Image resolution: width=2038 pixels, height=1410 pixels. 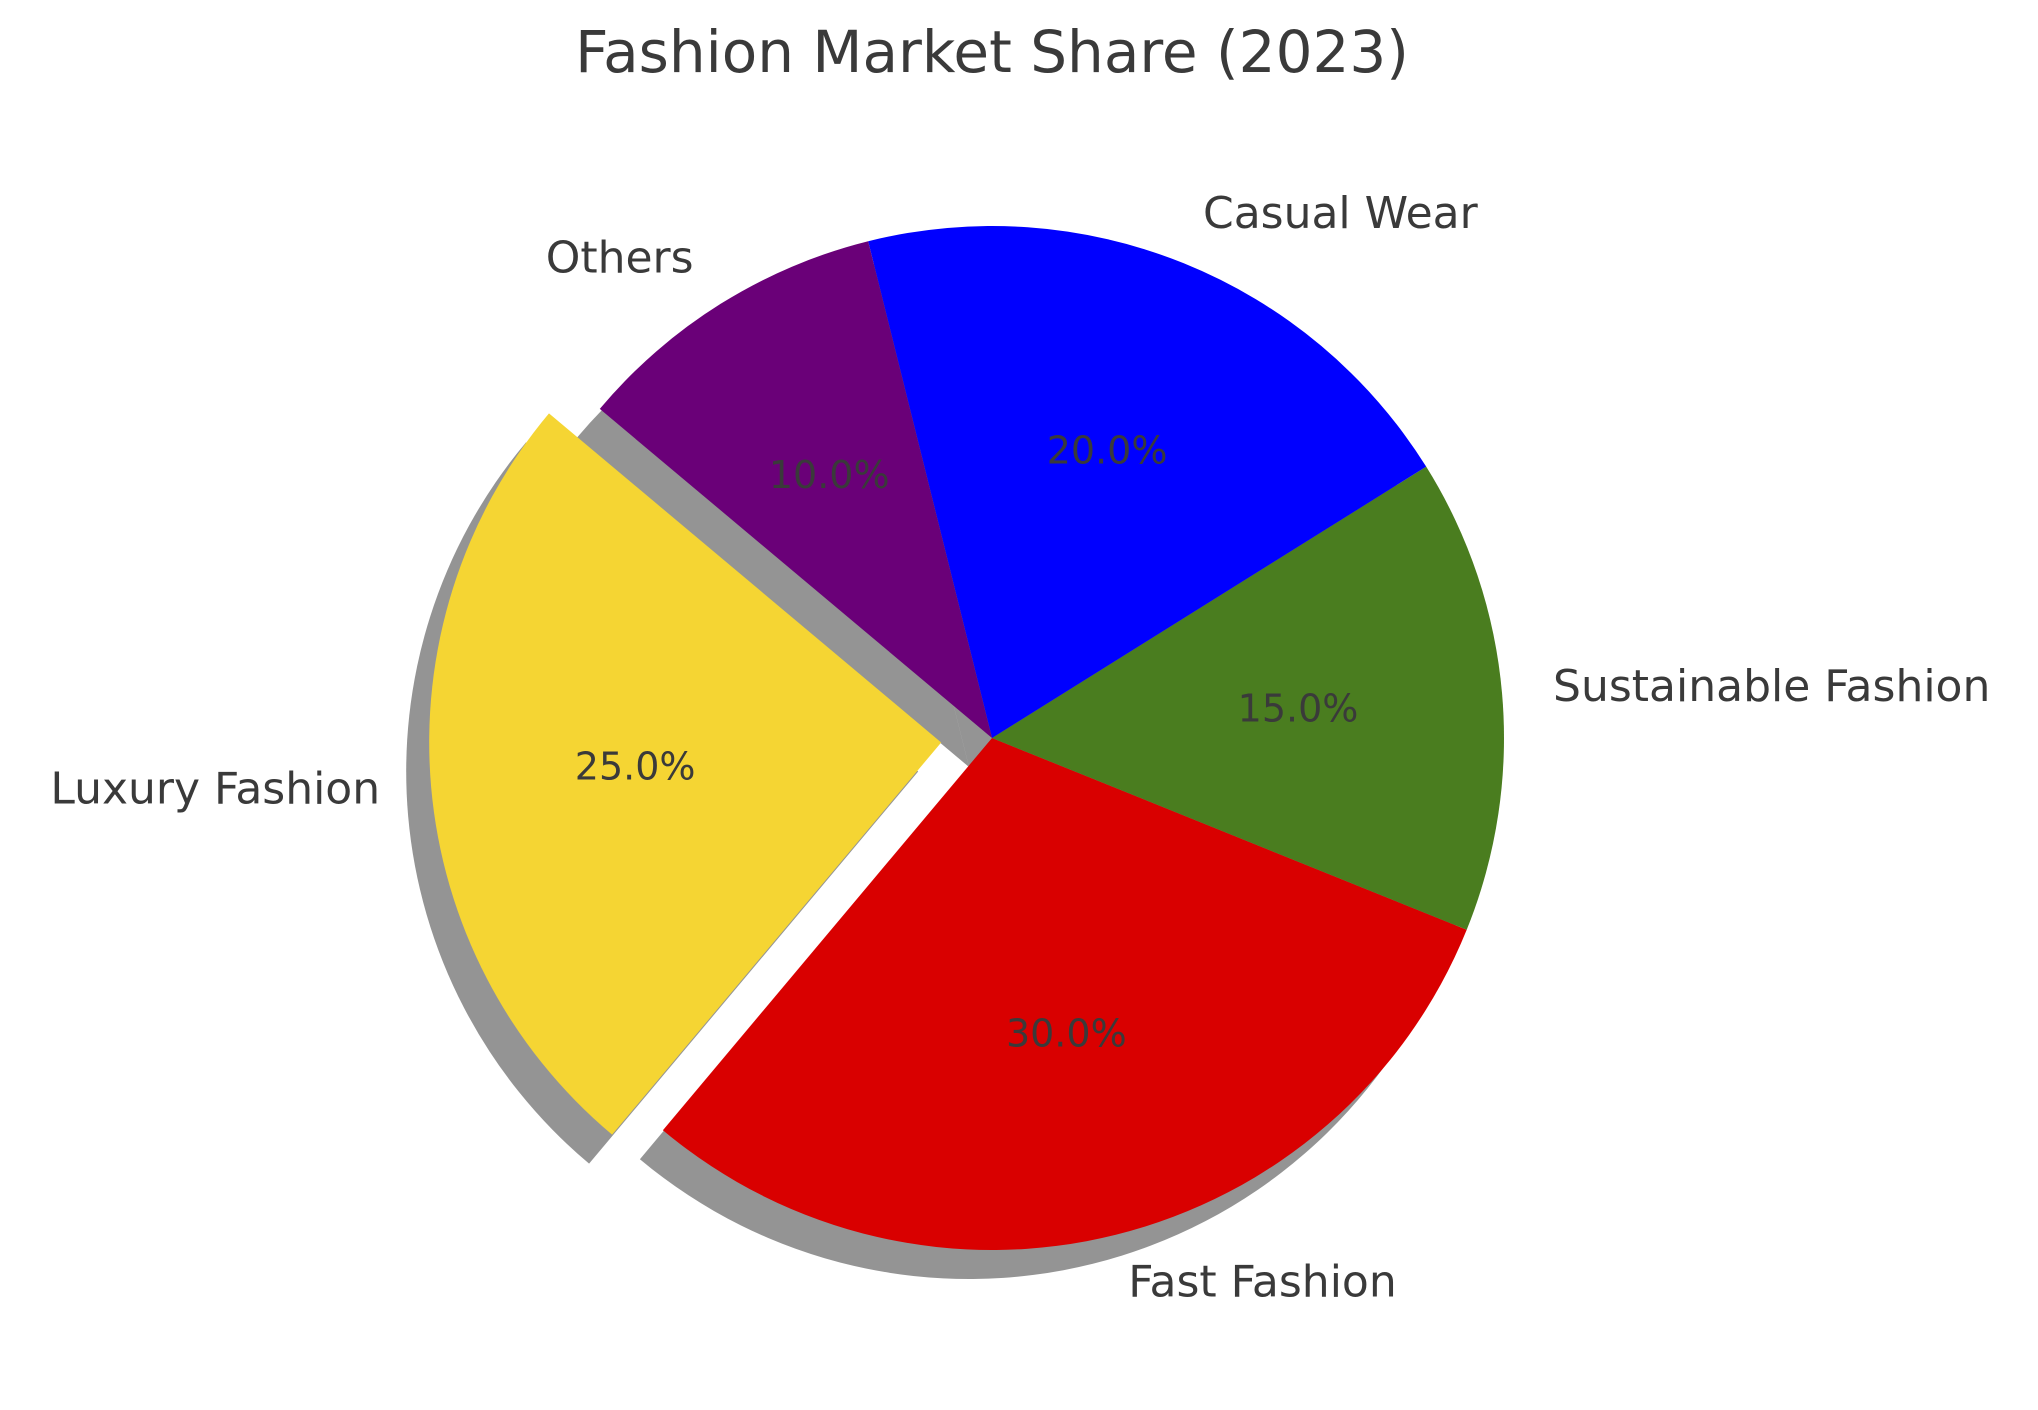 I want to click on pie-slice-casual-wear, so click(x=1147, y=482).